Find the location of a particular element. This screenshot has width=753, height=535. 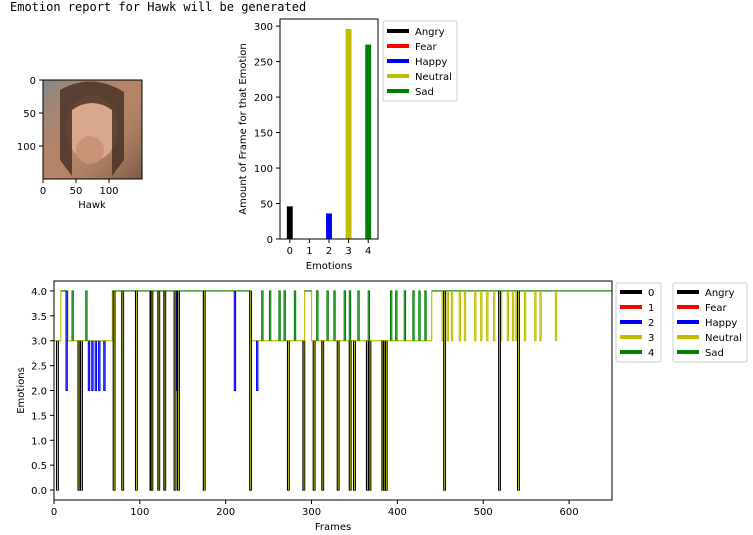

line-y-tick-label: 1.0 is located at coordinates (39, 441).